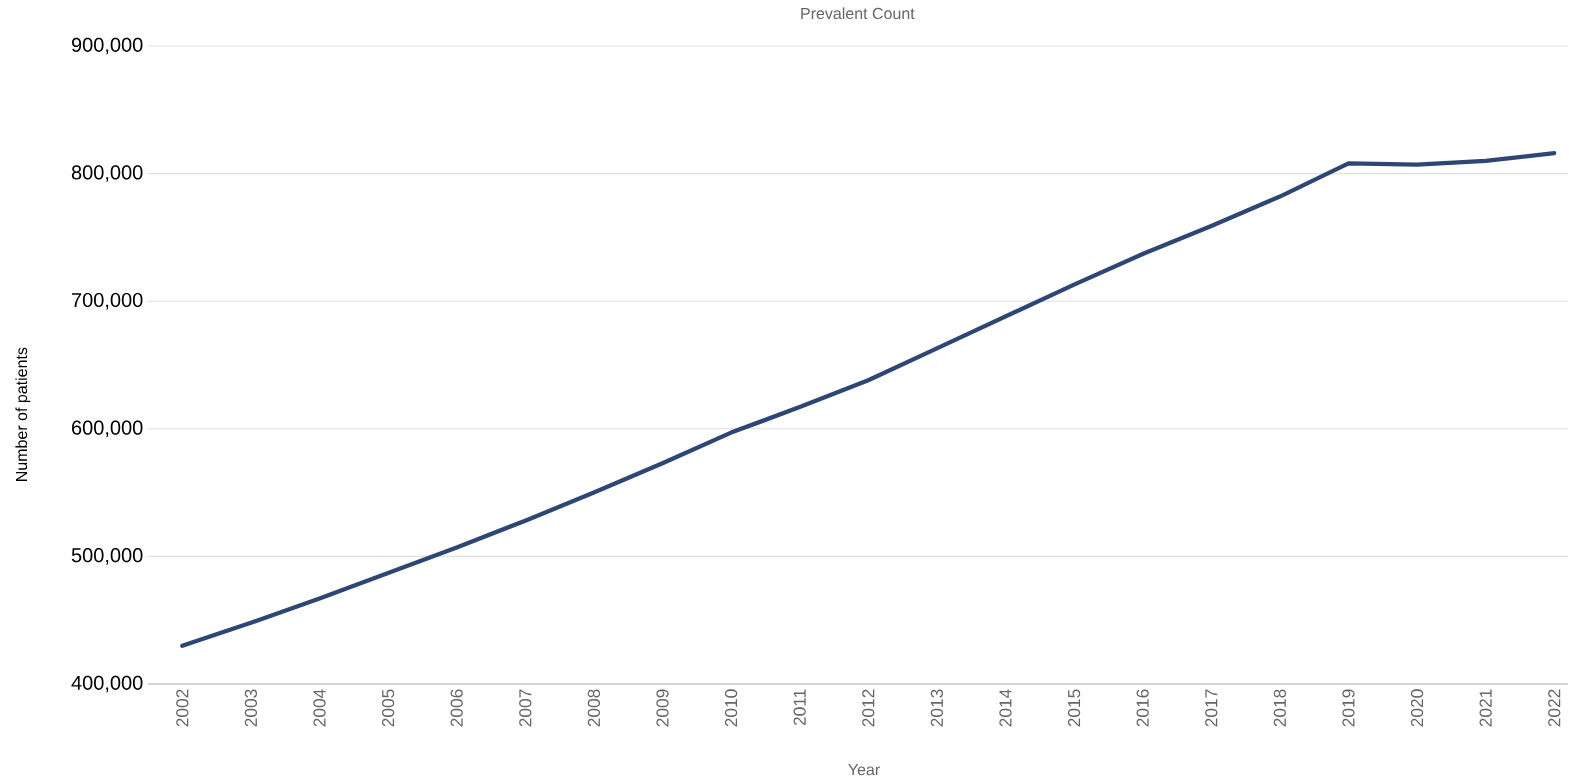  Describe the element at coordinates (662, 708) in the screenshot. I see `x-tick-label: 2009` at that location.